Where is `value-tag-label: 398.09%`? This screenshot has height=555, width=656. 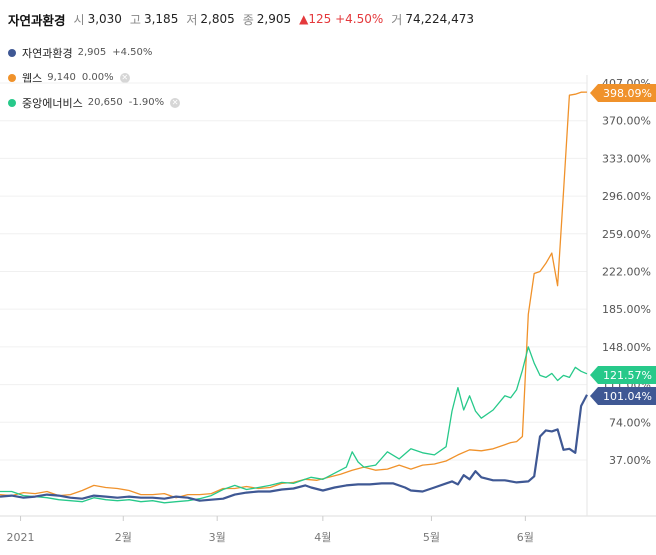 value-tag-label: 398.09% is located at coordinates (627, 93).